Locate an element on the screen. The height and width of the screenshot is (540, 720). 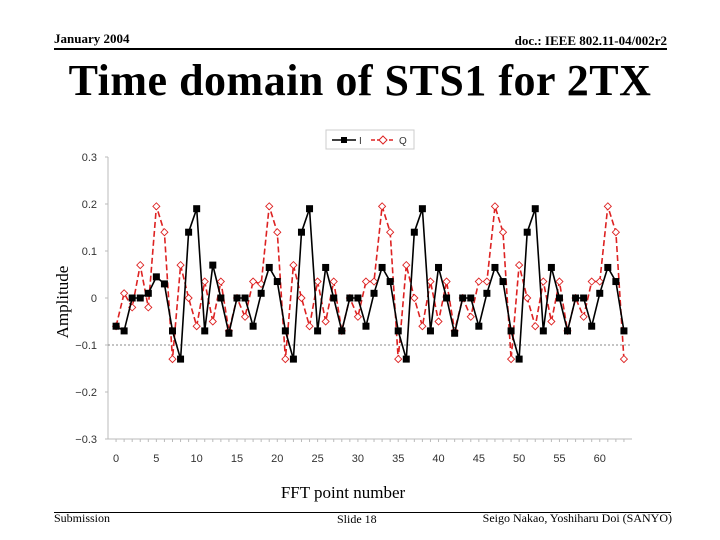
y-tick-labels: 0.3 0.2 0.1 0 −0.1 −0.2 −0.3 is located at coordinates (91, 299).